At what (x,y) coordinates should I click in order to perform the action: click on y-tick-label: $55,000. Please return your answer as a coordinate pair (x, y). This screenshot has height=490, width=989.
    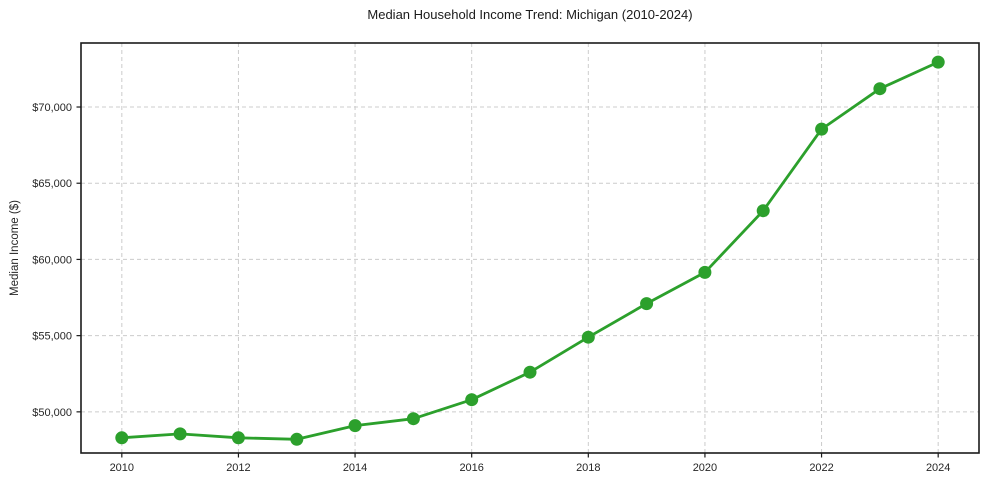
    Looking at the image, I should click on (52, 337).